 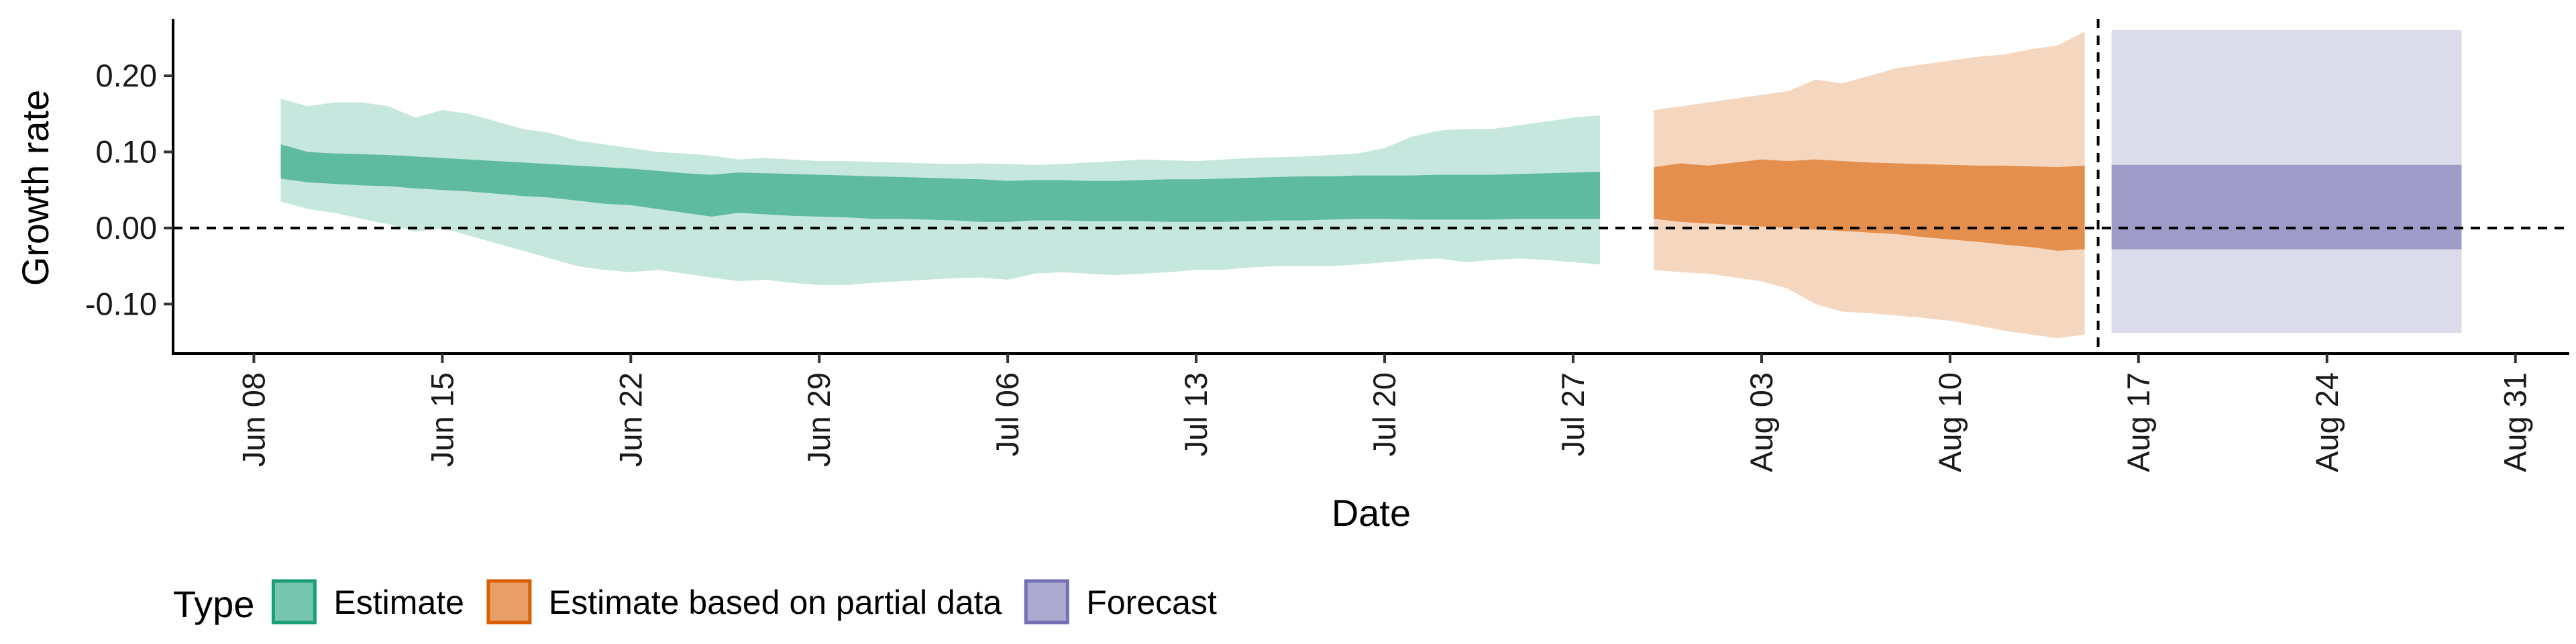 I want to click on legend-title: Type, so click(x=213, y=604).